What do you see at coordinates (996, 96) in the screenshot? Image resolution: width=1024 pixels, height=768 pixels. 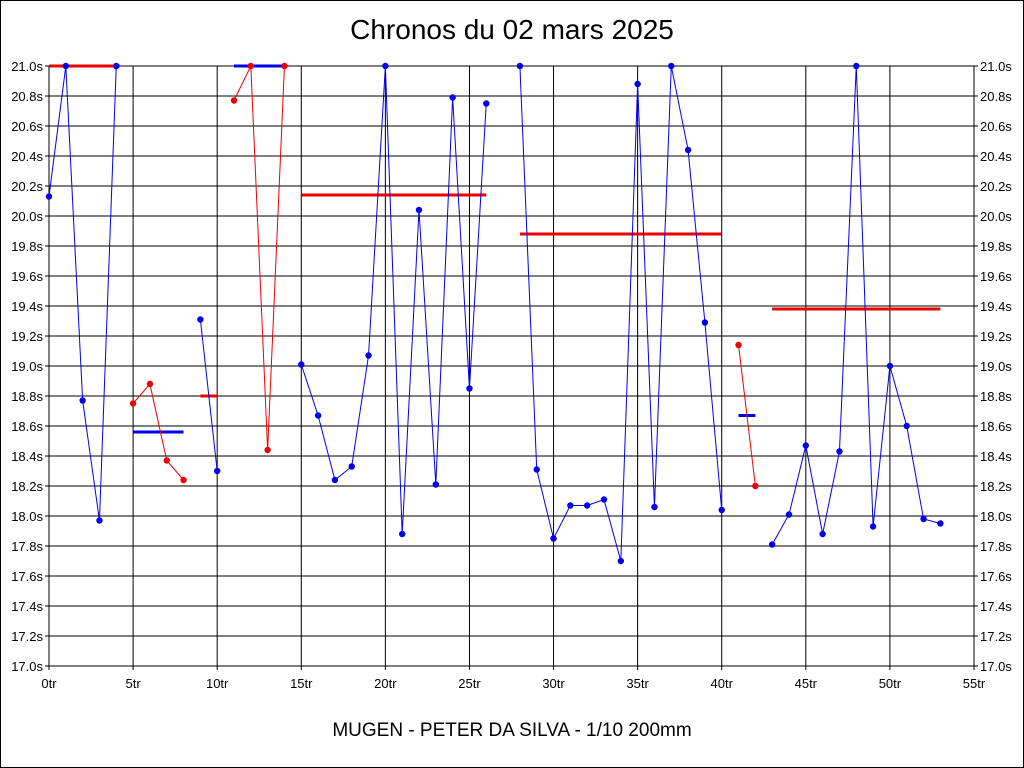 I see `y-tick-label-right: 20.8s` at bounding box center [996, 96].